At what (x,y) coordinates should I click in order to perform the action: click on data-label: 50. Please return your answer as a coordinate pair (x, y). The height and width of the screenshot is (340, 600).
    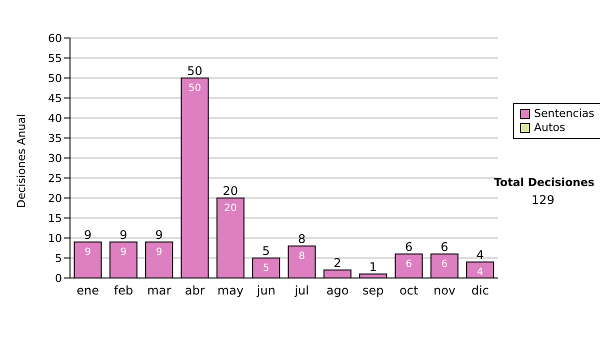
    Looking at the image, I should click on (195, 88).